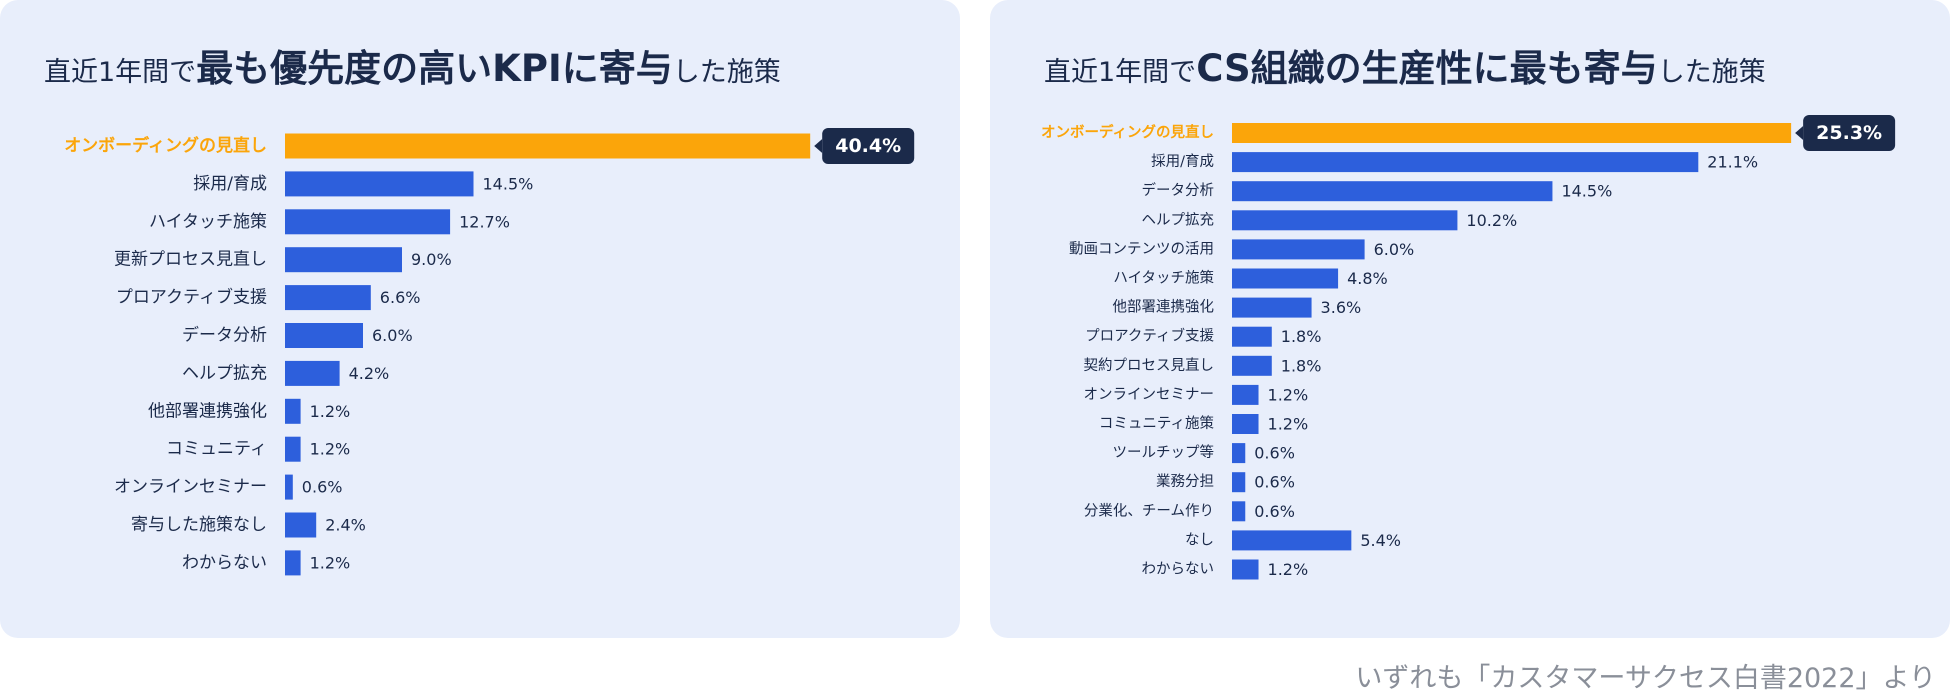  I want to click on value-label: 4.8%, so click(1367, 278).